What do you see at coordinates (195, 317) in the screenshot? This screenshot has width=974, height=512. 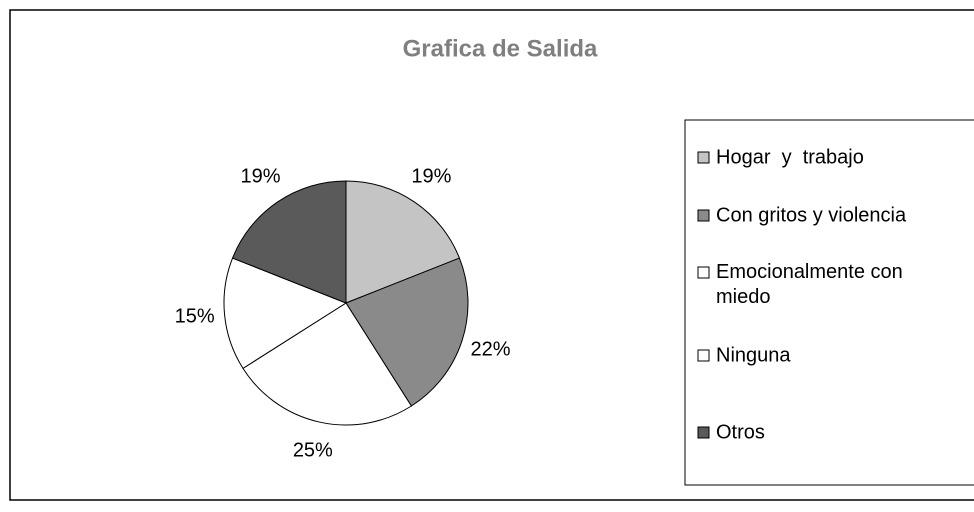 I see `slice-label: 15%` at bounding box center [195, 317].